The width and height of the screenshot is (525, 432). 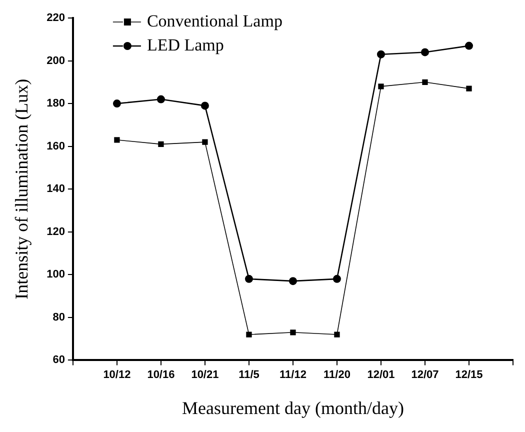 I want to click on y-tick-label: 60, so click(x=58, y=360).